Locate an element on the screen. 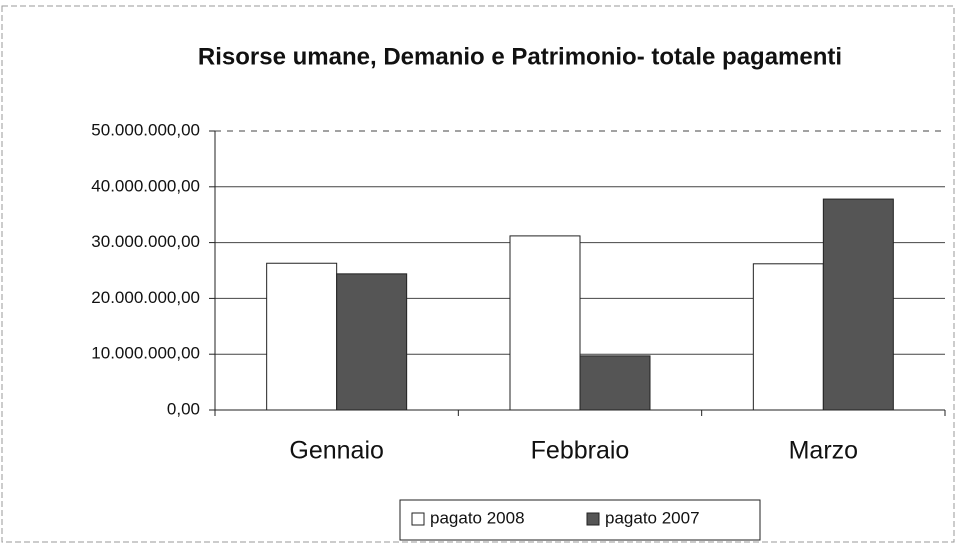 The image size is (957, 544). legend-label: pagato 2007 is located at coordinates (652, 517).